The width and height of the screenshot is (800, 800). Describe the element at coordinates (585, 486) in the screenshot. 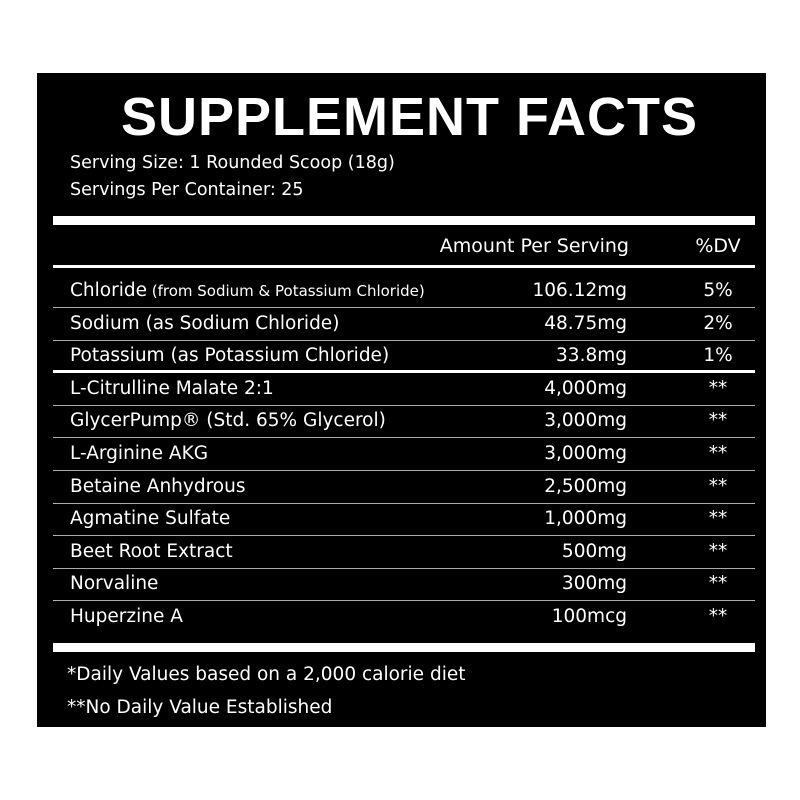

I see `nutrient-amount: 2,500mg` at that location.